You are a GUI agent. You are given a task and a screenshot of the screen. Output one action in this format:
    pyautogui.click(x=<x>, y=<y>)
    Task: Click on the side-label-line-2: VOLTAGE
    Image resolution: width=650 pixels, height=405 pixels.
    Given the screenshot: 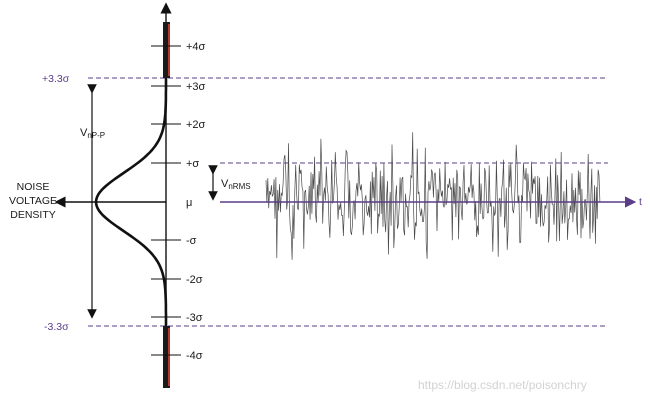 What is the action you would take?
    pyautogui.click(x=33, y=201)
    